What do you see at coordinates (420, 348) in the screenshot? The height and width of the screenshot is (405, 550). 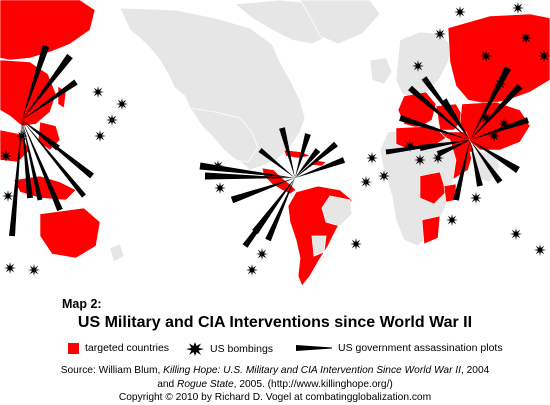 I see `legend-assassinations-label: US government assassination plots` at bounding box center [420, 348].